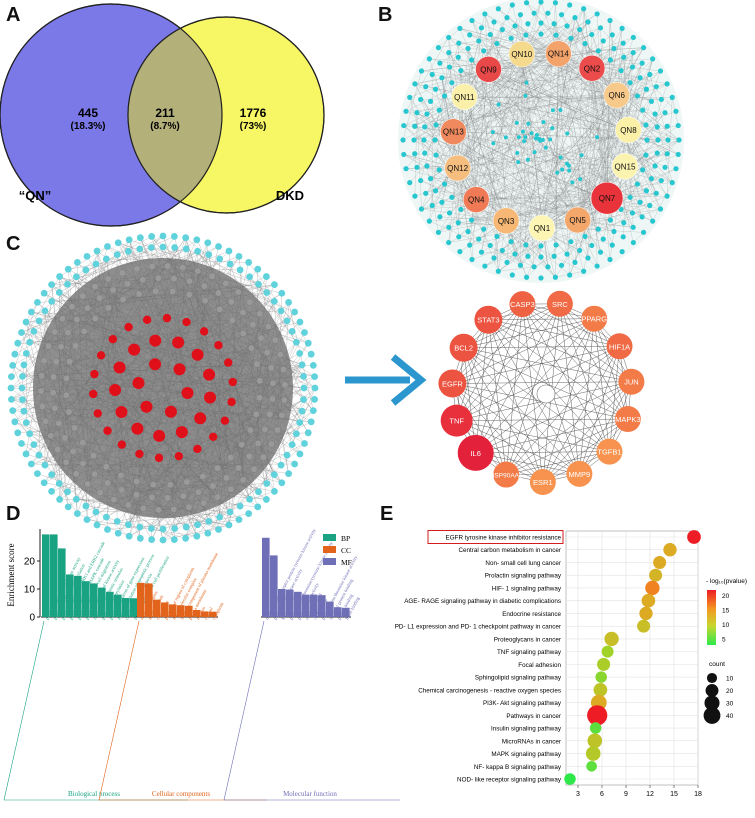  Describe the element at coordinates (200, 613) in the screenshot. I see `go-term-label: nucleus` at that location.